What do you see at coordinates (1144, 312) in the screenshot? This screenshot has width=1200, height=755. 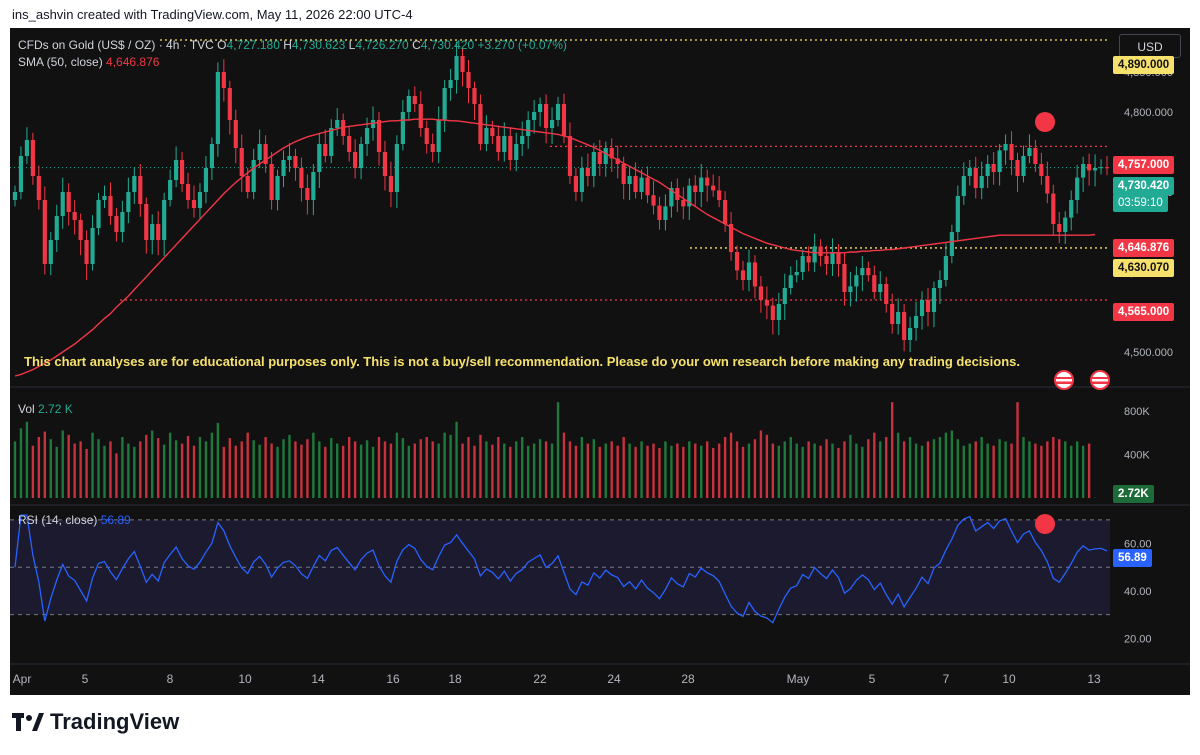 I see `price-tag-4565: 4,565.000` at bounding box center [1144, 312].